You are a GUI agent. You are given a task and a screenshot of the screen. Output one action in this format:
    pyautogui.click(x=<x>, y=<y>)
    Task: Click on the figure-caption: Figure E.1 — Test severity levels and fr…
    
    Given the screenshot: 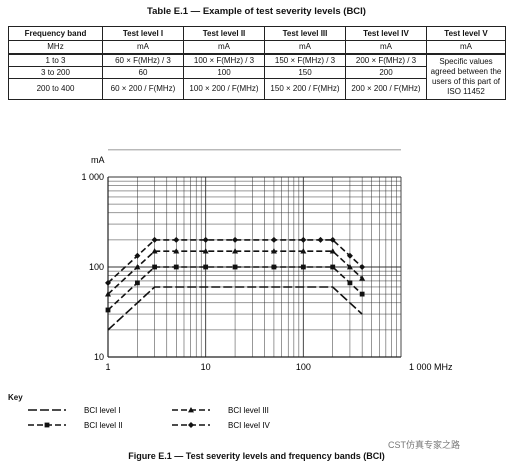 What is the action you would take?
    pyautogui.click(x=256, y=456)
    